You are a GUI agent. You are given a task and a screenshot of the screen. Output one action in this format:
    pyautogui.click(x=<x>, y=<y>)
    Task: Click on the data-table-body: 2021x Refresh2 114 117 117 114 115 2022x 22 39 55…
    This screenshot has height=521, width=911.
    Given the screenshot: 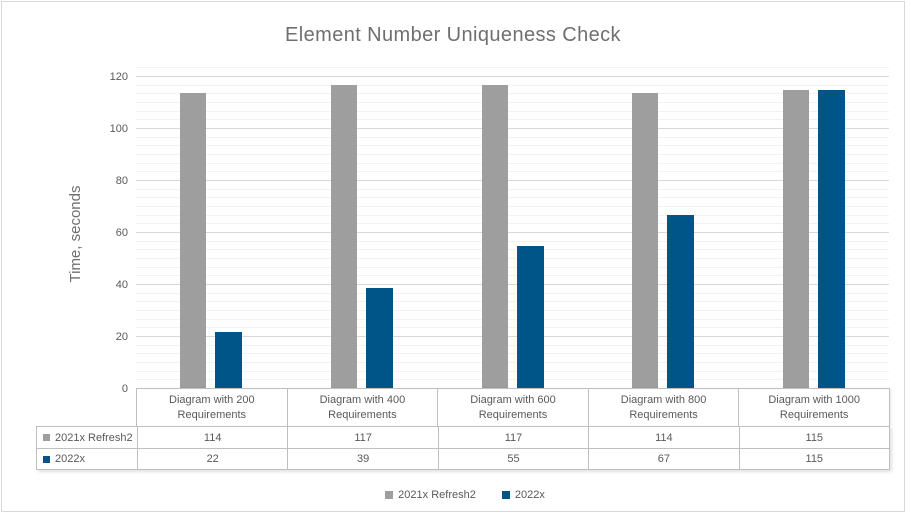 What is the action you would take?
    pyautogui.click(x=463, y=448)
    